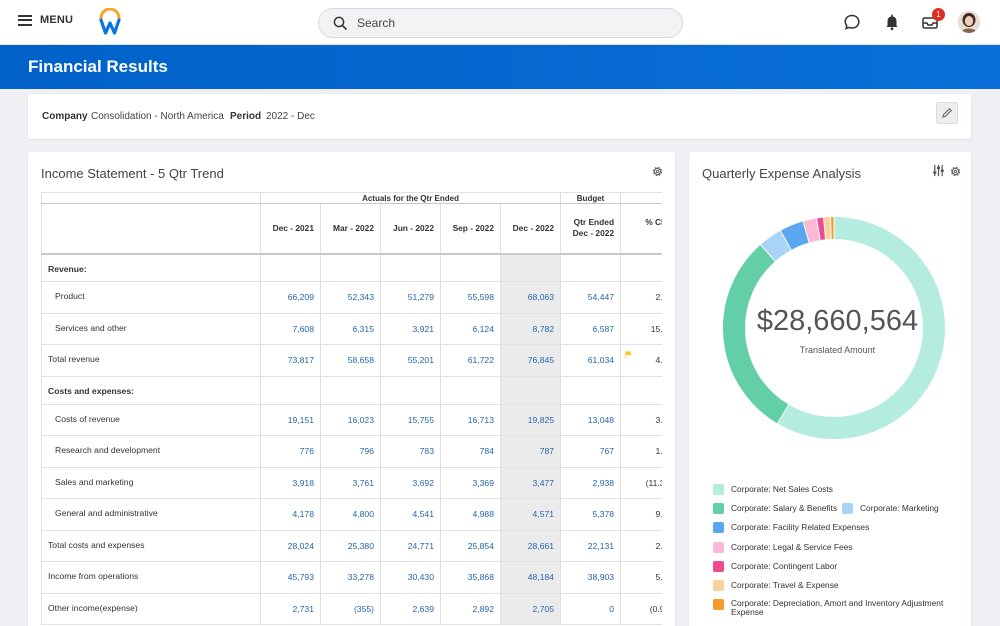  Describe the element at coordinates (776, 585) in the screenshot. I see `legend-item: Corporate: Travel & Expense` at that location.